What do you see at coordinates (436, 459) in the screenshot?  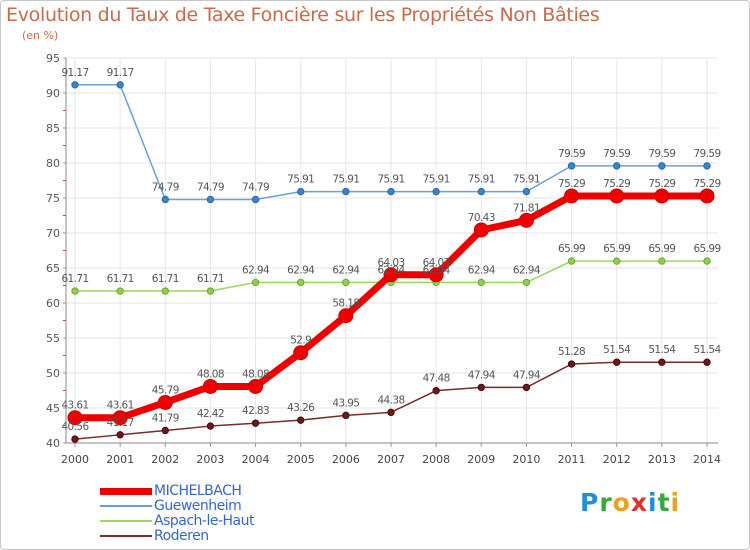 I see `x-tick-label: 2008` at bounding box center [436, 459].